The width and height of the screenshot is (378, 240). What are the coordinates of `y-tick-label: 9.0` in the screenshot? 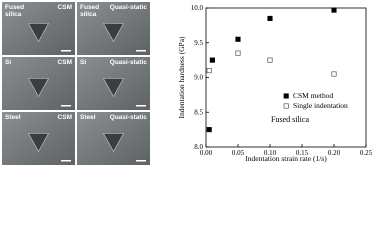 It's located at (198, 77).